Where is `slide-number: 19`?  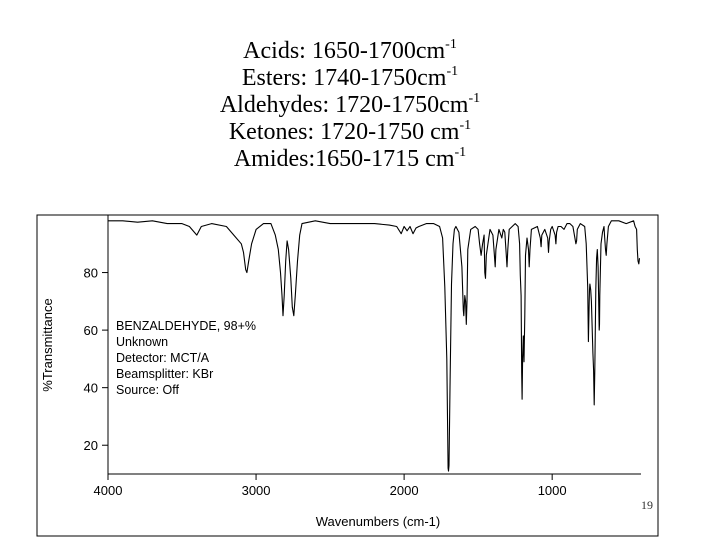
slide-number: 19 is located at coordinates (647, 505).